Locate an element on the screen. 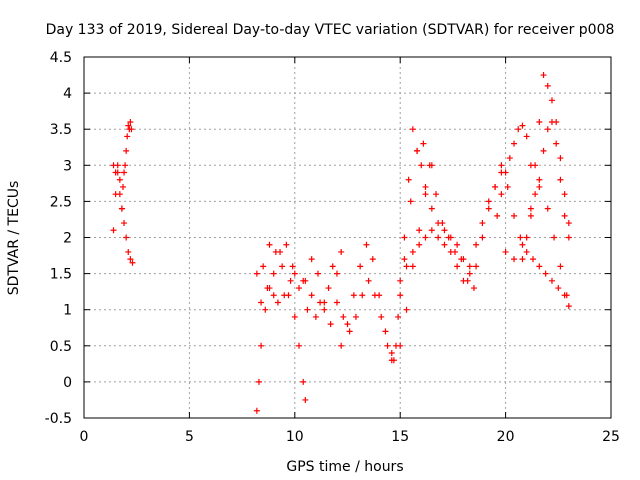  y-tick-label: 0.5 is located at coordinates (61, 347).